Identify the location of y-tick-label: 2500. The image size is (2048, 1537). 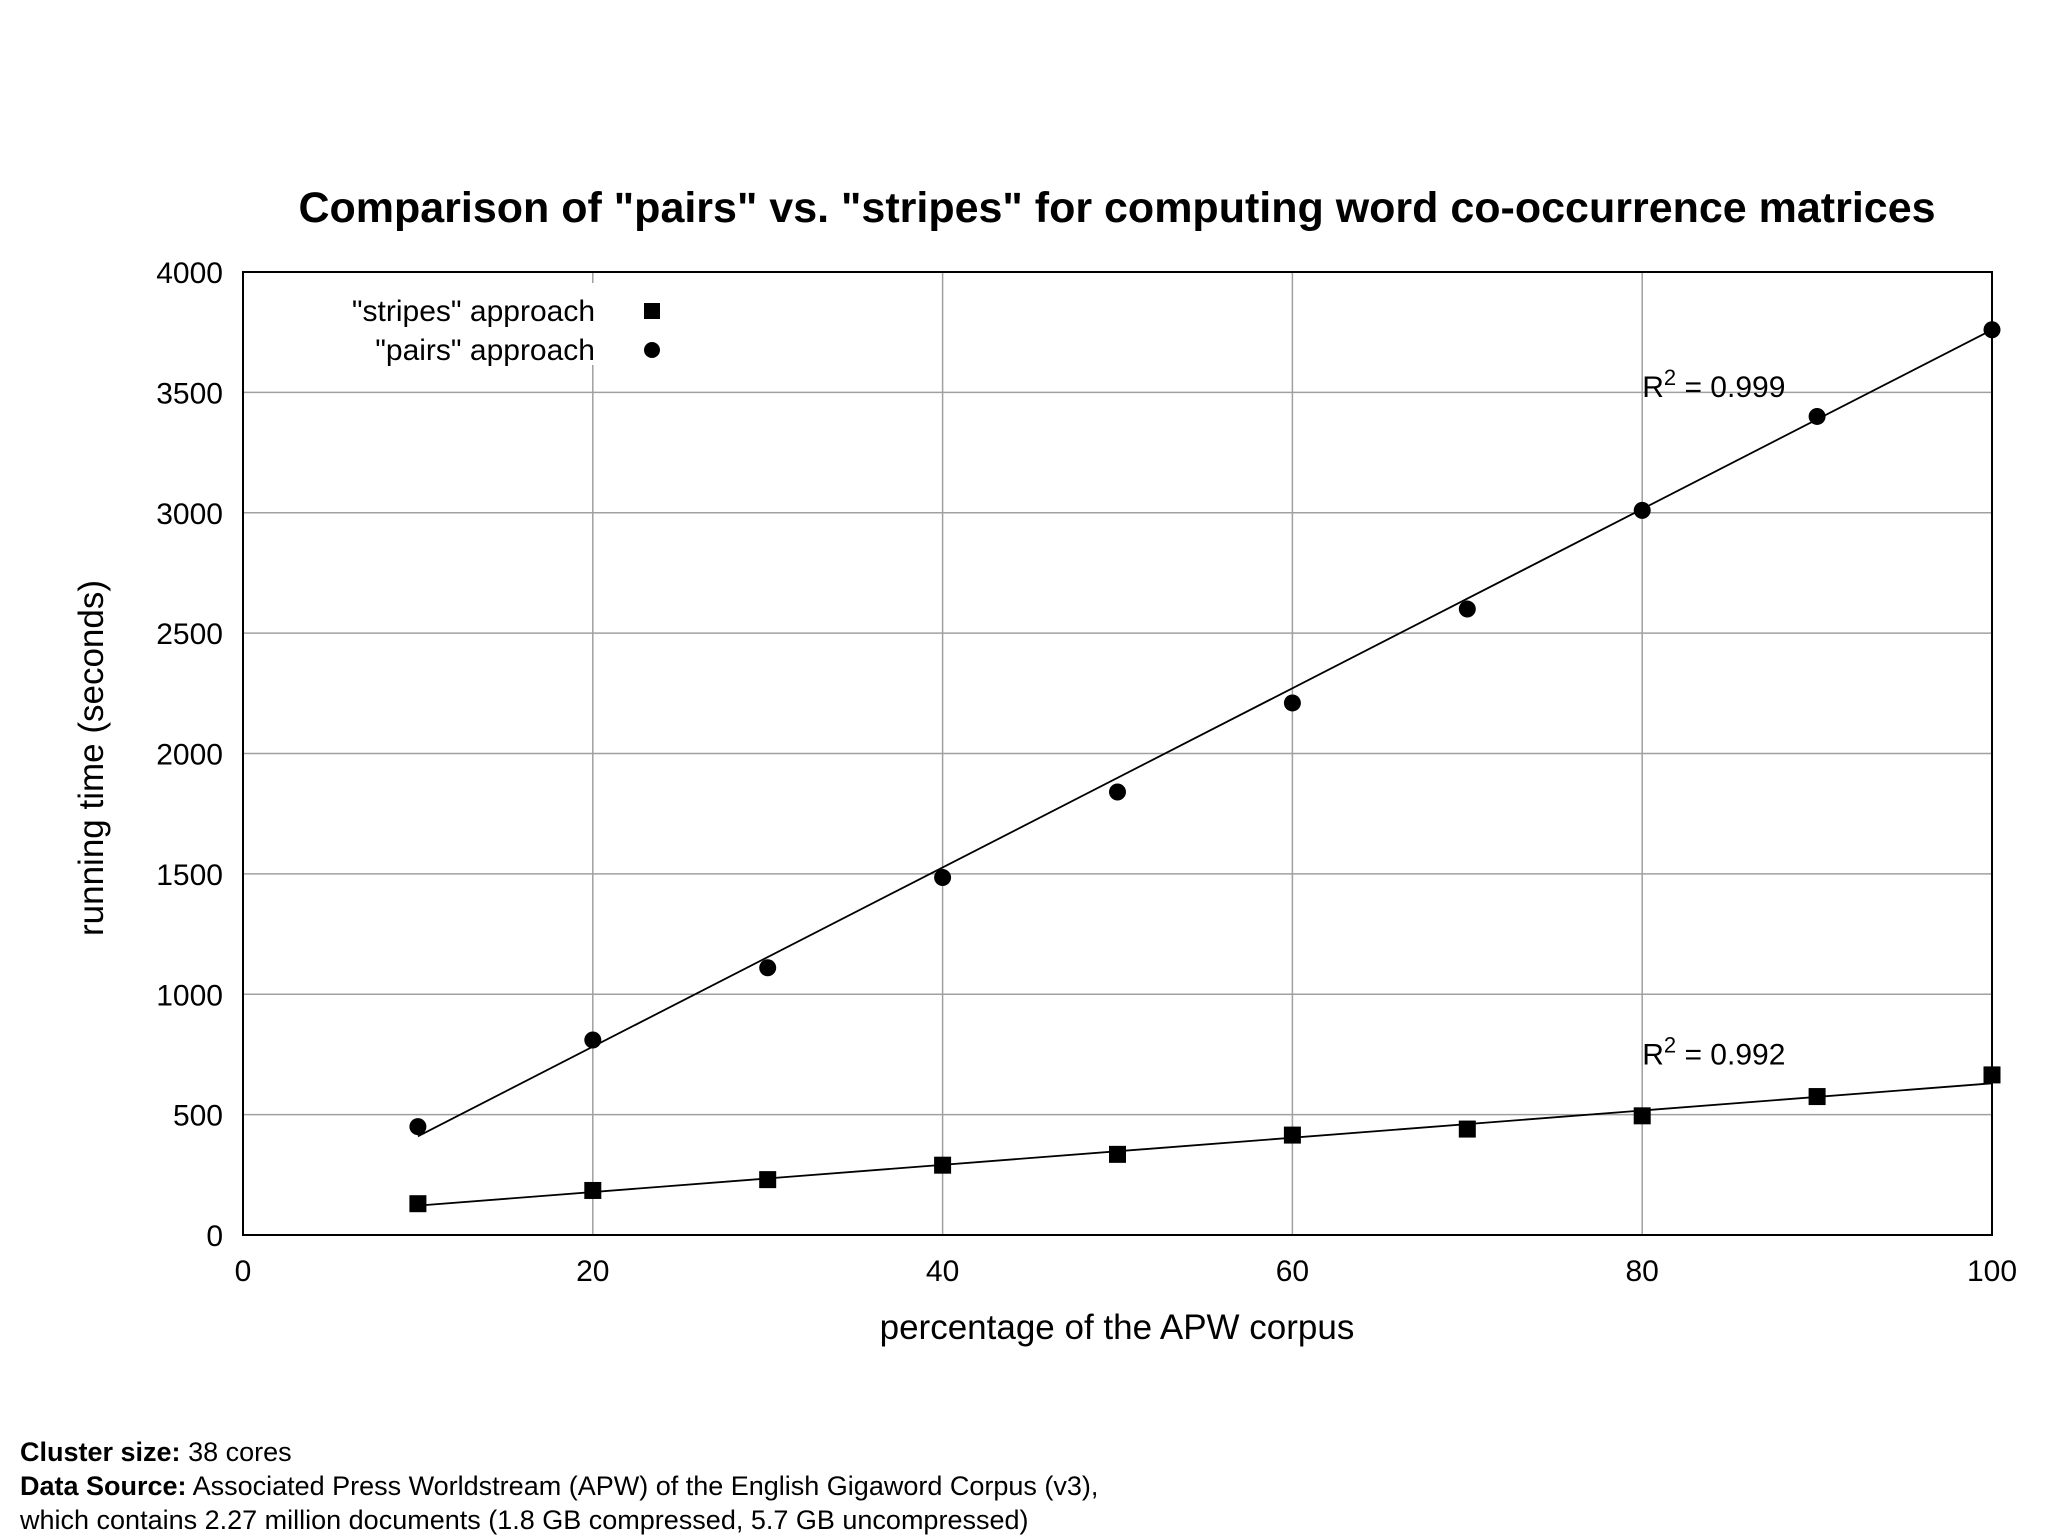
(189, 634).